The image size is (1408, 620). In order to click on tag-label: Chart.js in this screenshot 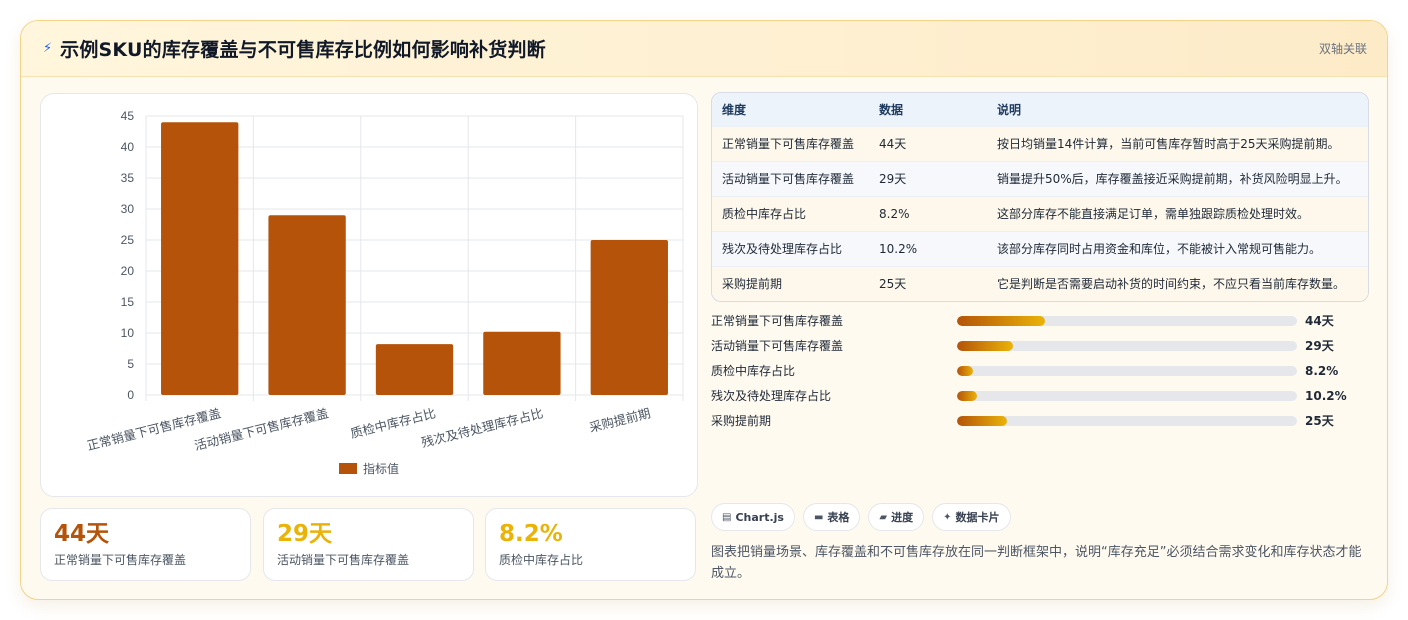, I will do `click(759, 517)`.